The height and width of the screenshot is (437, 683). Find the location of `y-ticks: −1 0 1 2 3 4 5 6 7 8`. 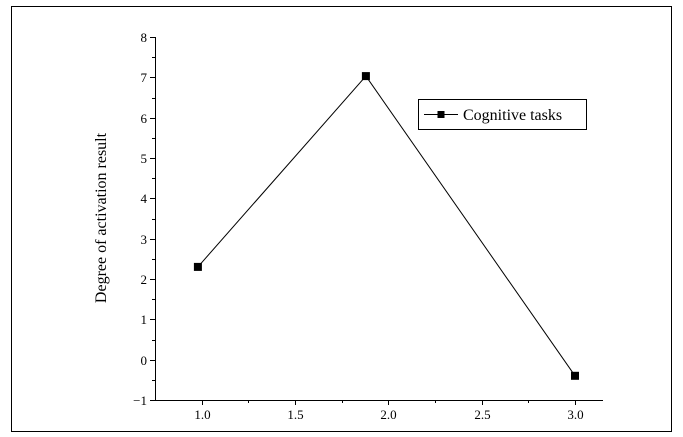

y-ticks: −1 0 1 2 3 4 5 6 7 8 is located at coordinates (144, 219).